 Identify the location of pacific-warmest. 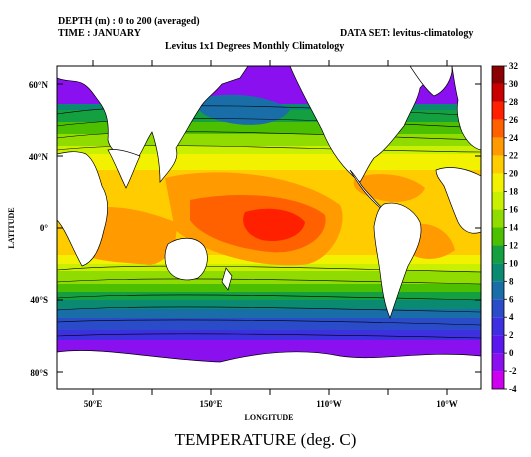
(274, 225).